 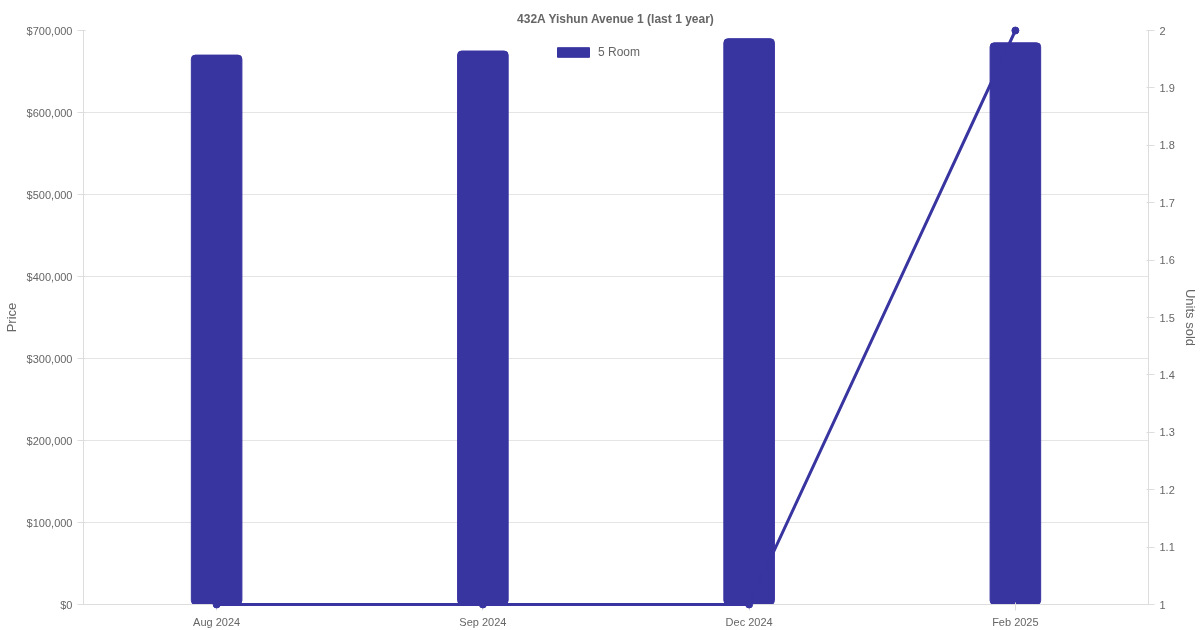 I want to click on x-tick-label: Feb 2025, so click(x=1015, y=621).